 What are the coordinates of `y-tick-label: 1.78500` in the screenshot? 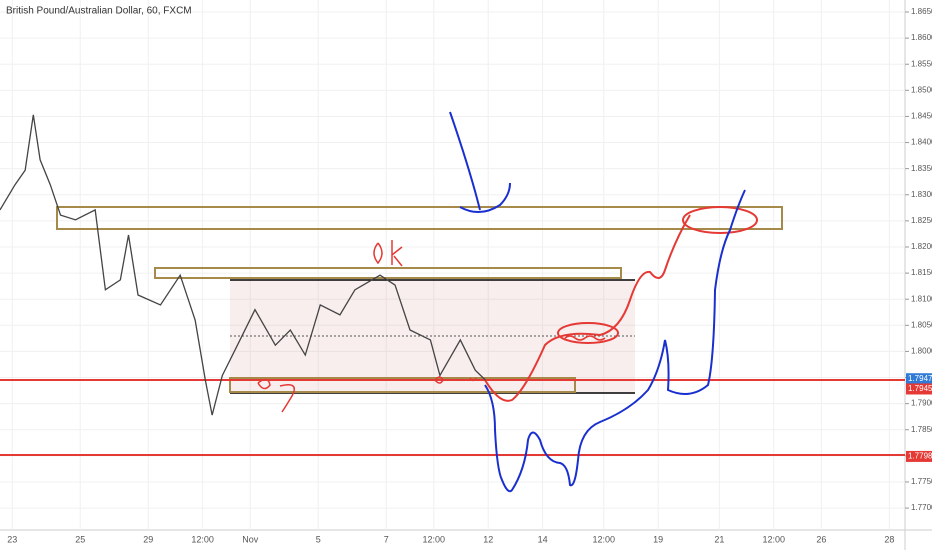 It's located at (921, 429).